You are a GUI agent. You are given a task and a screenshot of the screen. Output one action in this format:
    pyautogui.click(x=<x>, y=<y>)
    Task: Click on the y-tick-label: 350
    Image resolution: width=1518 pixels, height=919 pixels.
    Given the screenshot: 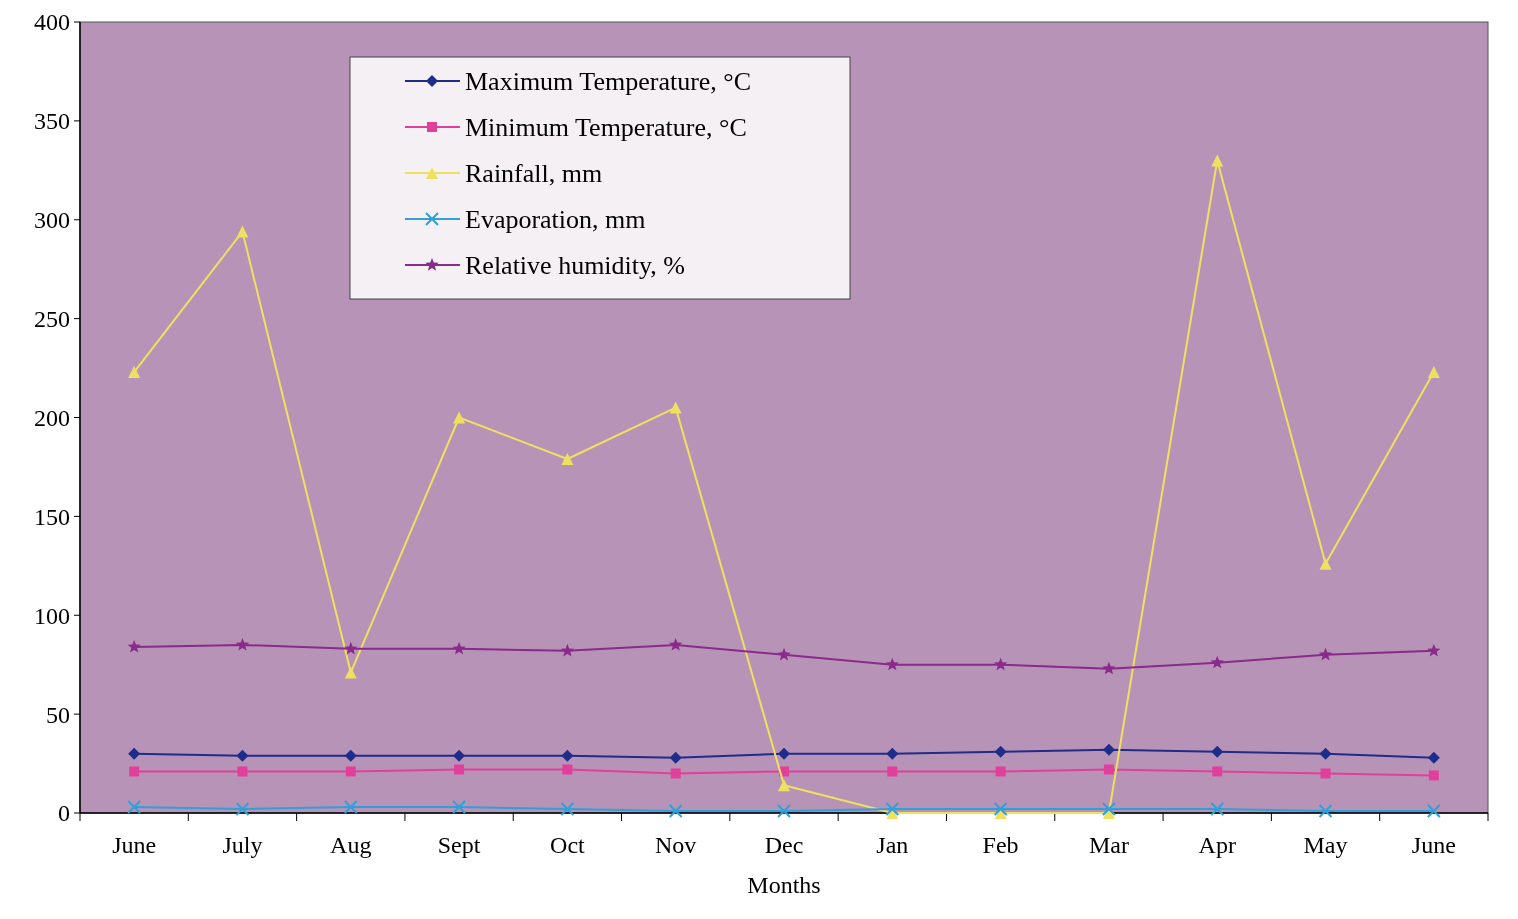 What is the action you would take?
    pyautogui.click(x=52, y=121)
    